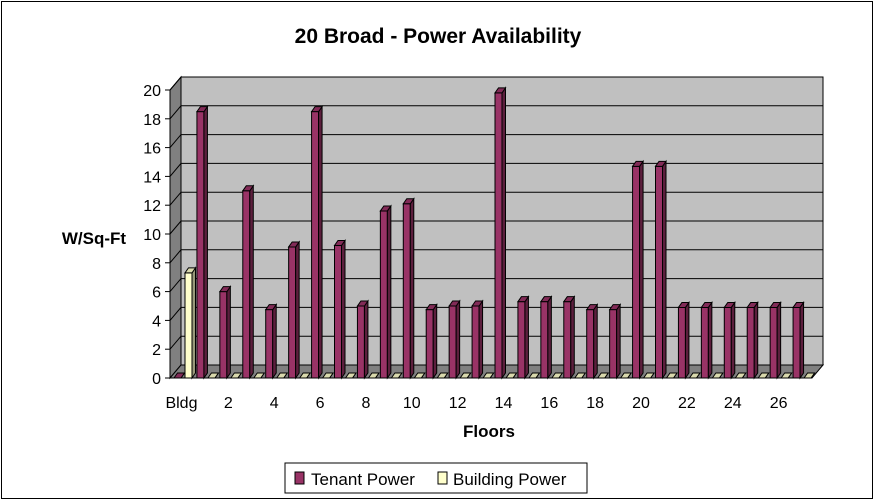  What do you see at coordinates (152, 120) in the screenshot?
I see `y-tick-label: 18` at bounding box center [152, 120].